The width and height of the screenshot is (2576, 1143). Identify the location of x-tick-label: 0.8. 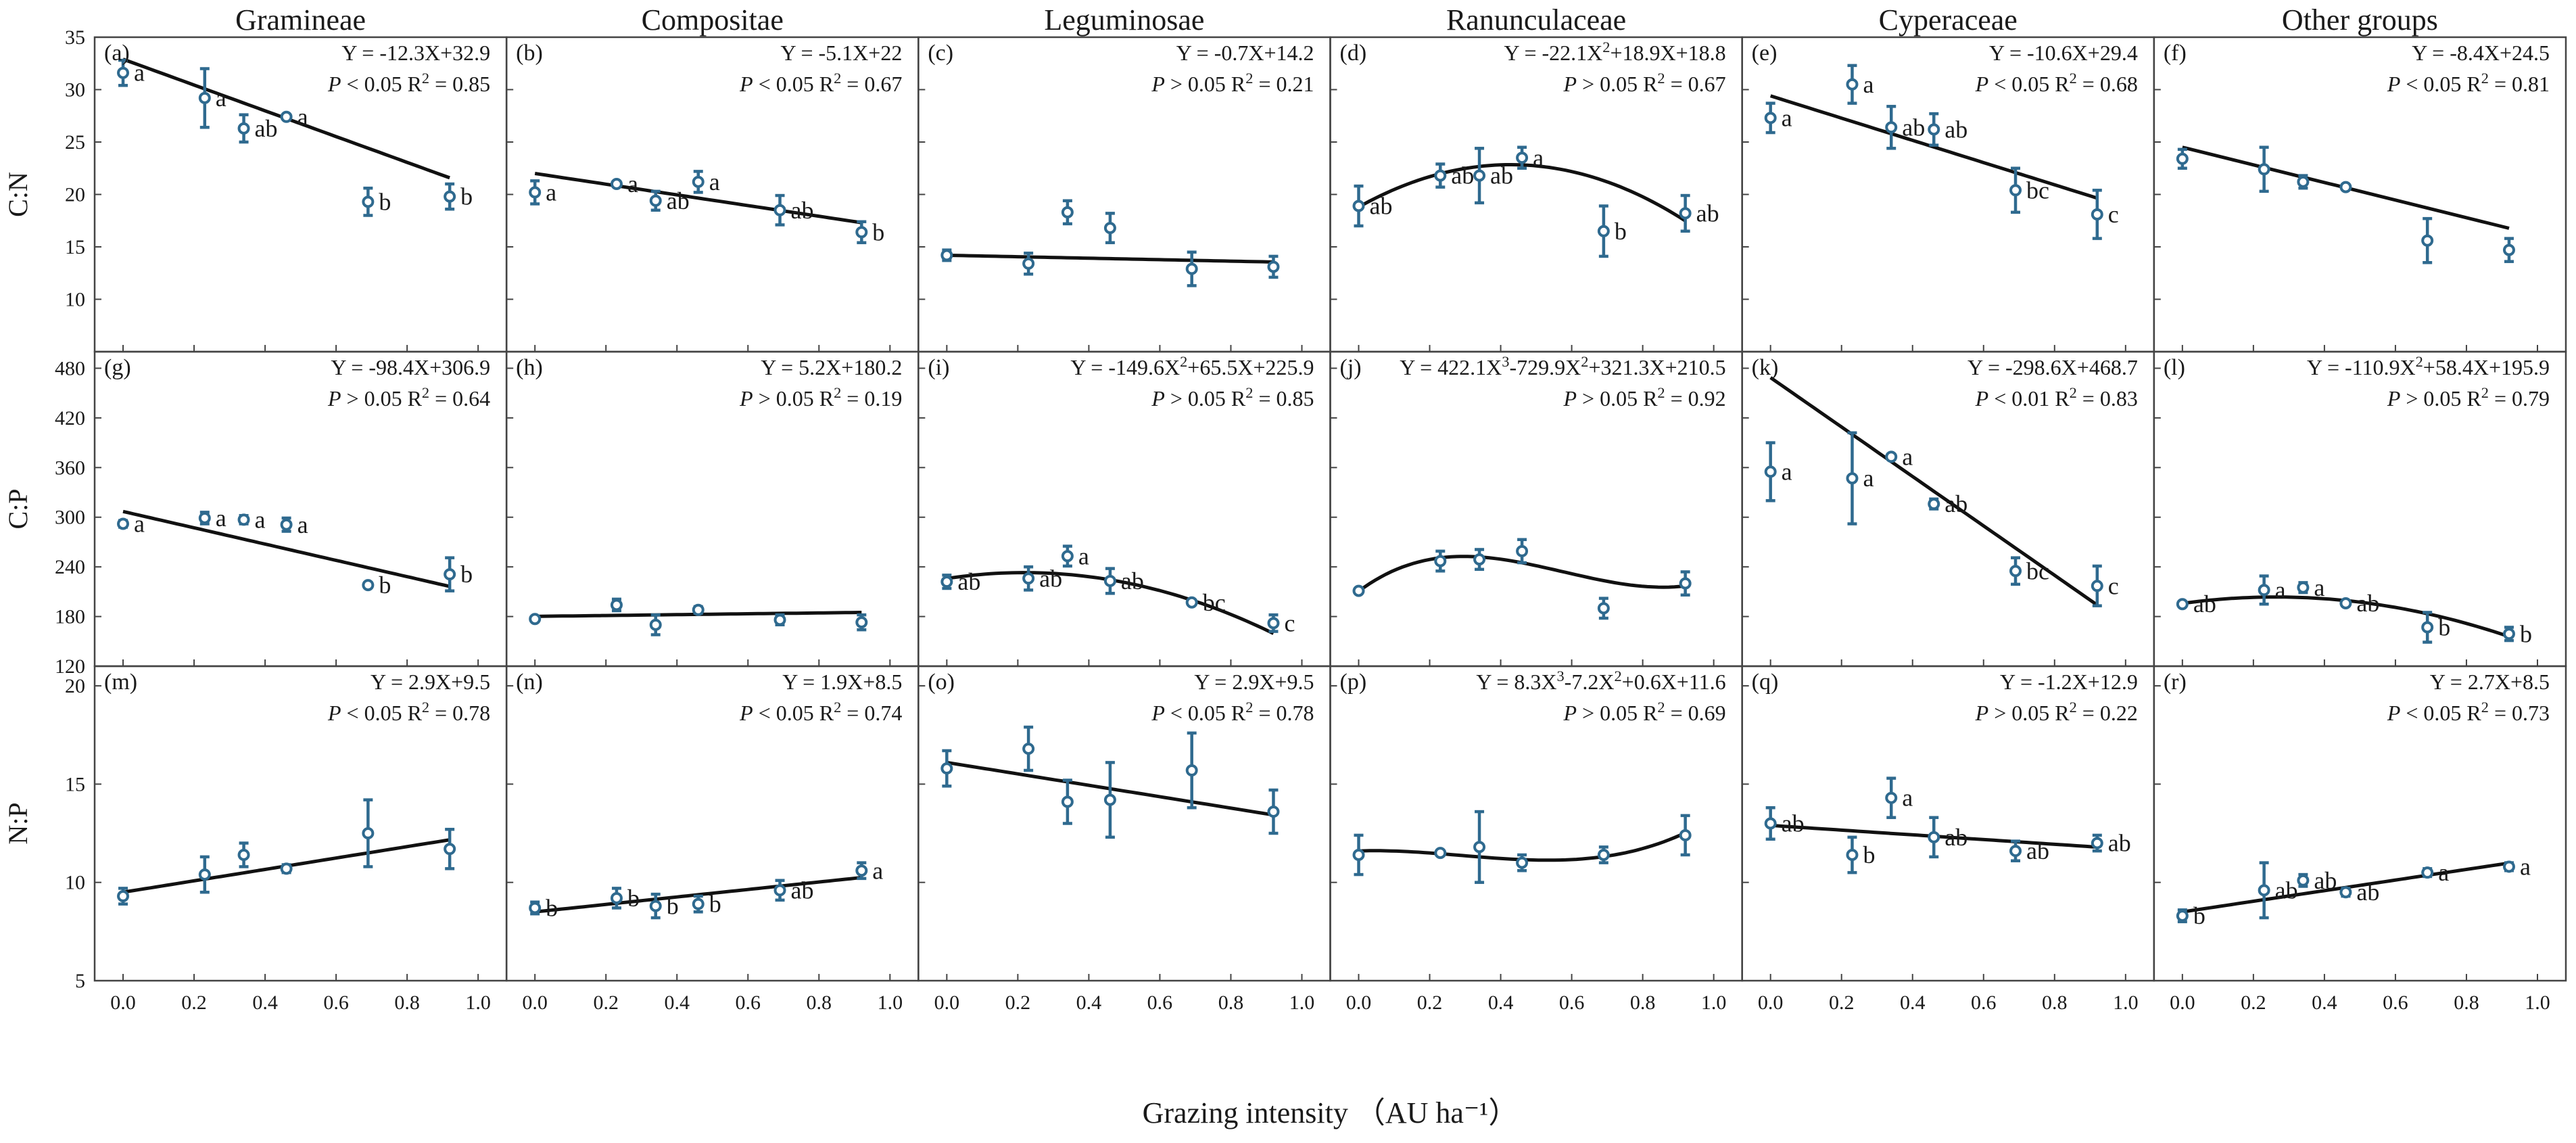
(2466, 1003).